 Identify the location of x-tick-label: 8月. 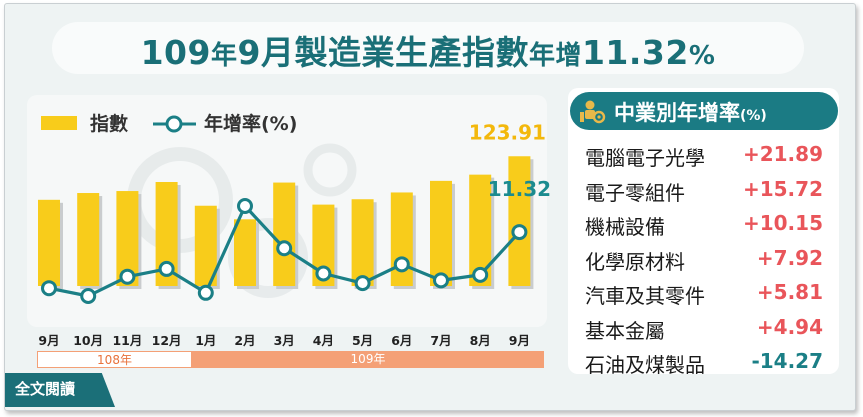
(480, 340).